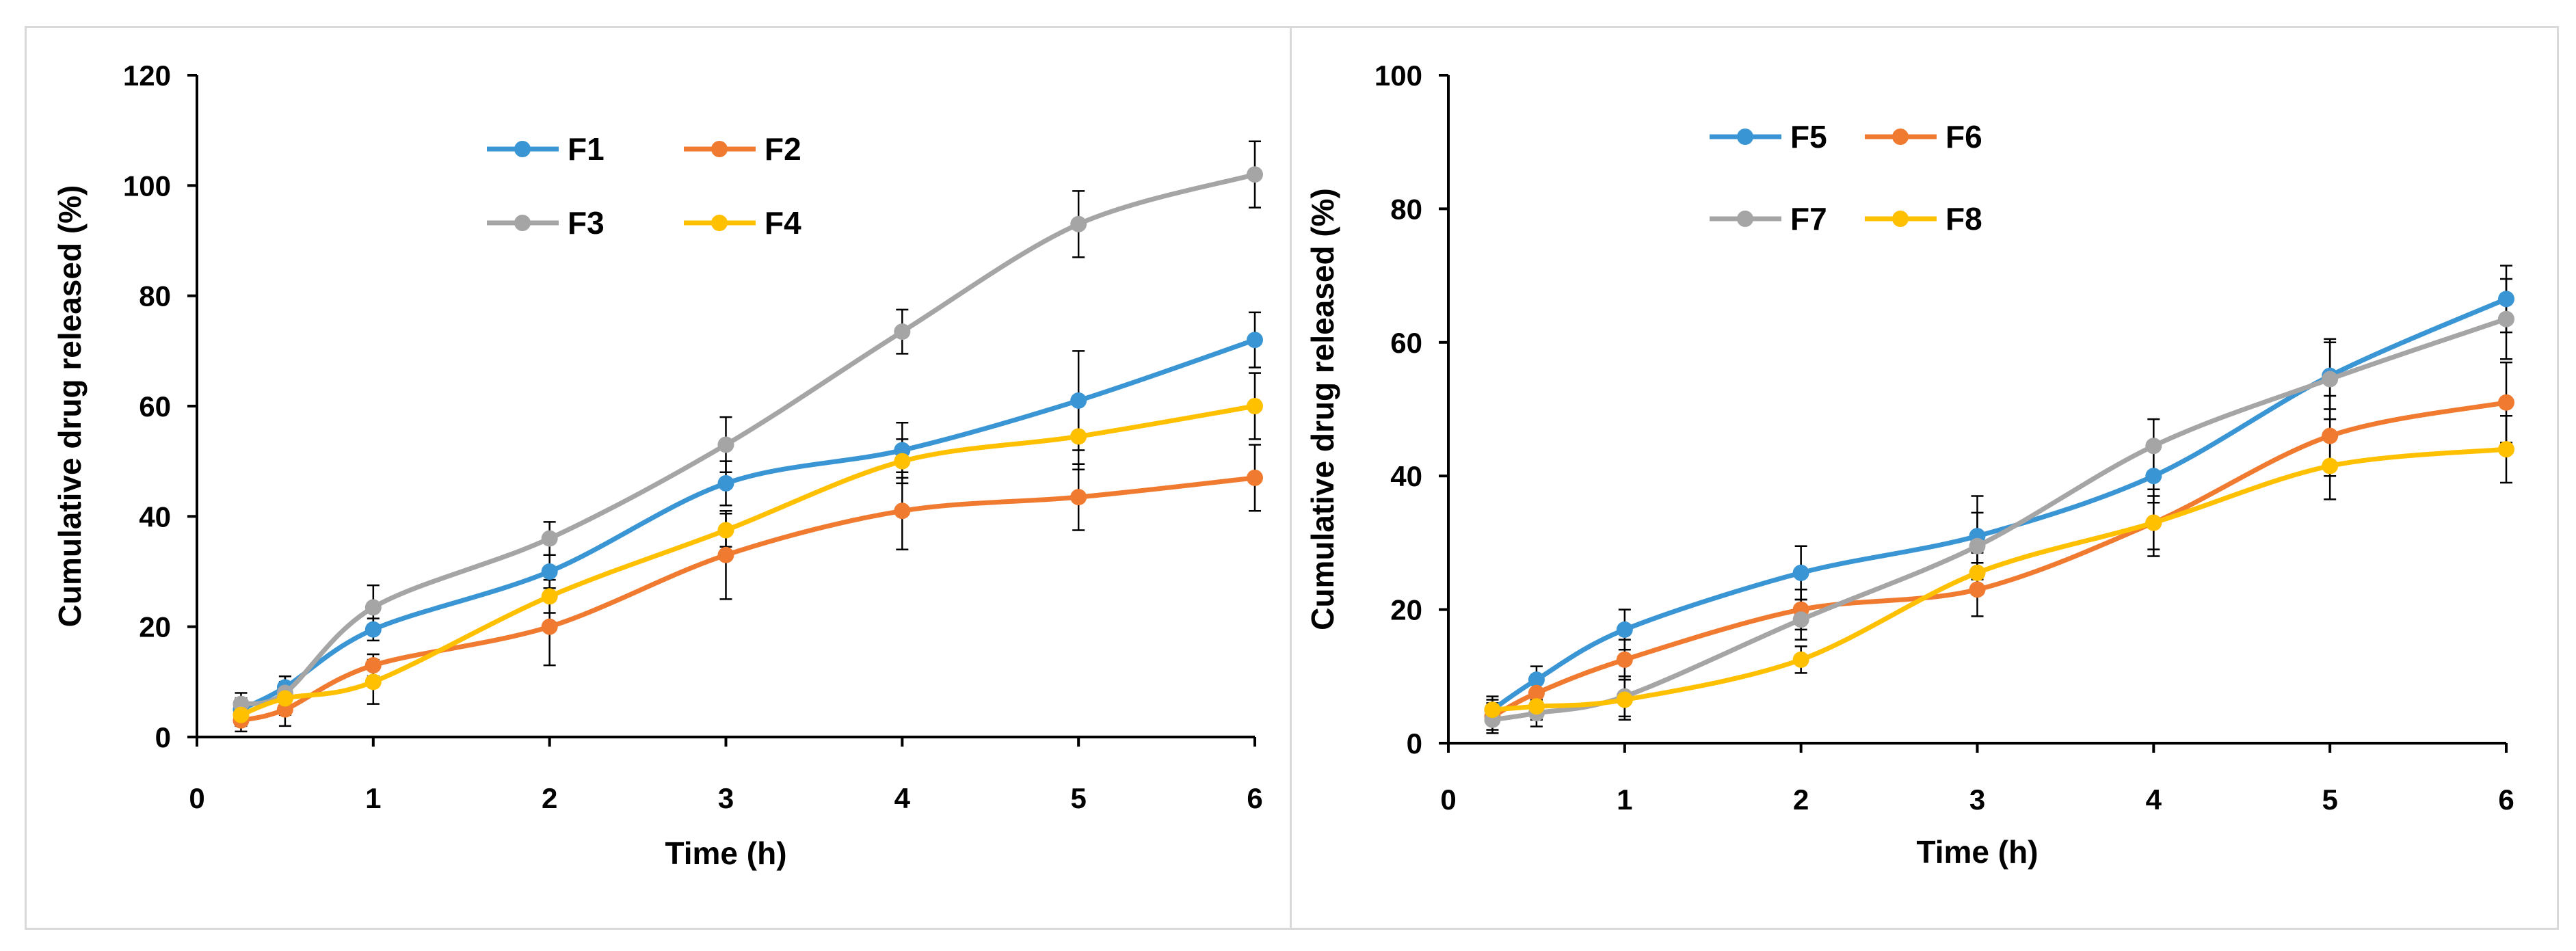 The width and height of the screenshot is (2576, 951). What do you see at coordinates (1964, 137) in the screenshot?
I see `legend-label-f6: F6` at bounding box center [1964, 137].